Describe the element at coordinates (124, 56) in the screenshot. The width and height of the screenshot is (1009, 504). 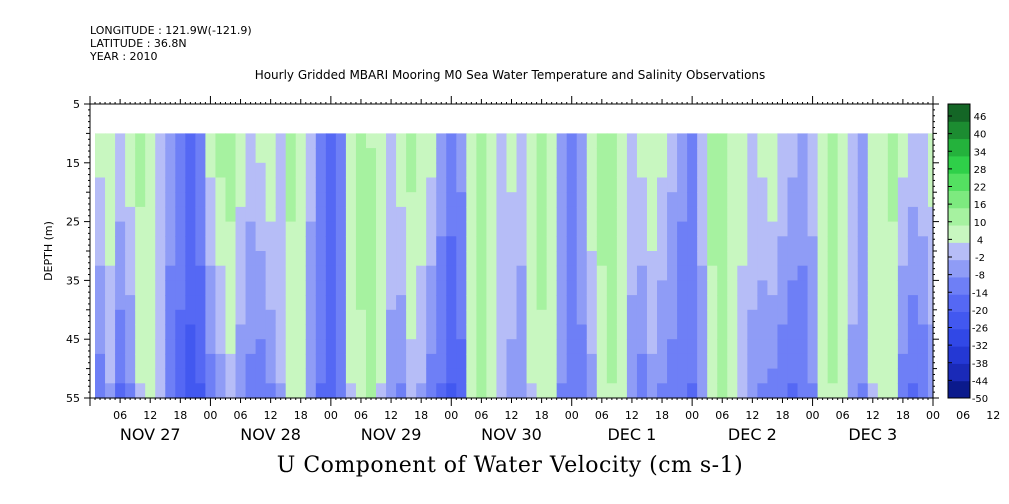
I see `year-label: YEAR : 2010` at that location.